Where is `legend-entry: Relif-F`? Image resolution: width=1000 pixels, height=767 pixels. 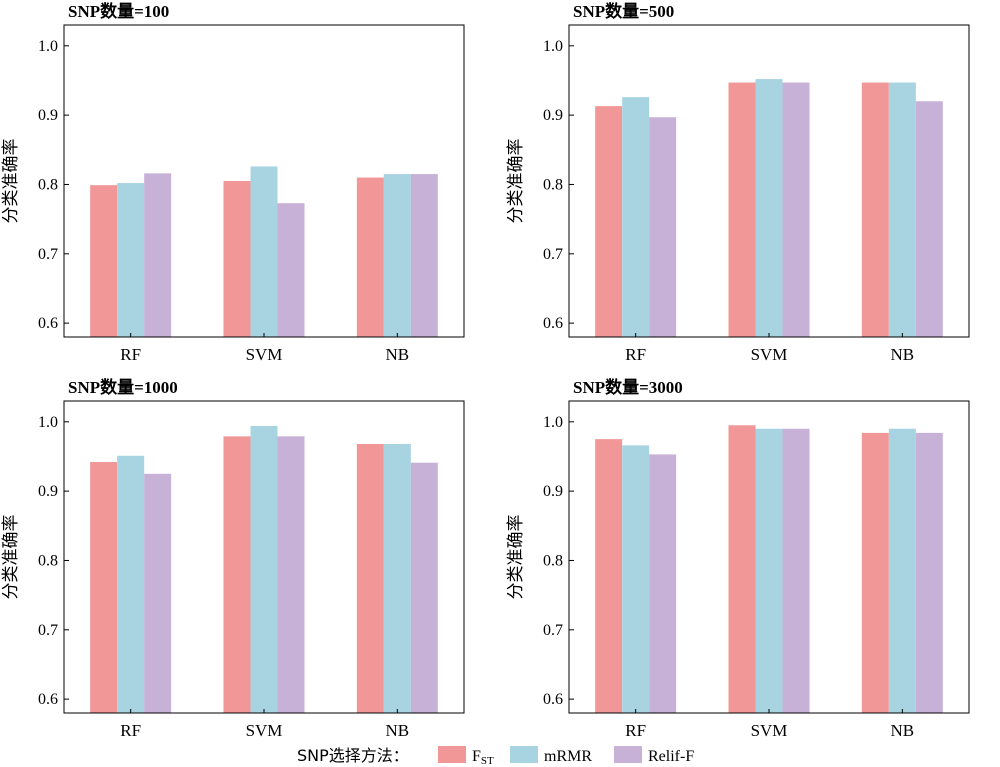
legend-entry: Relif-F is located at coordinates (671, 756).